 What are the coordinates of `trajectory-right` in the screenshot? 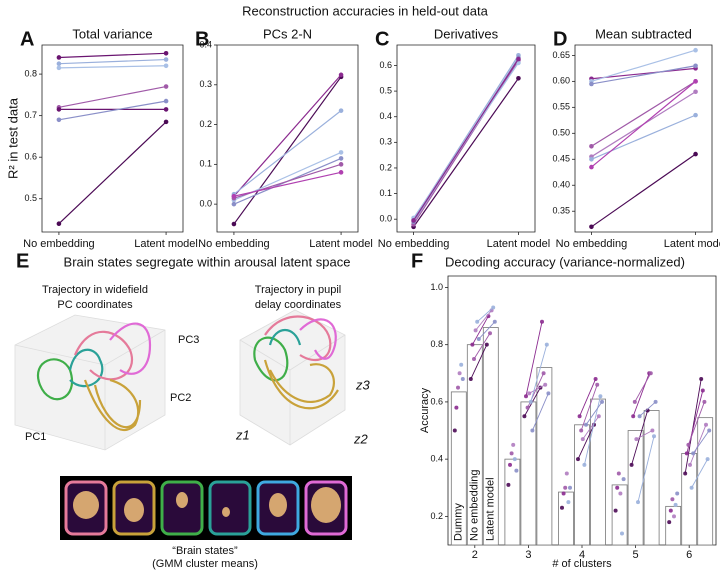 It's located at (296, 362).